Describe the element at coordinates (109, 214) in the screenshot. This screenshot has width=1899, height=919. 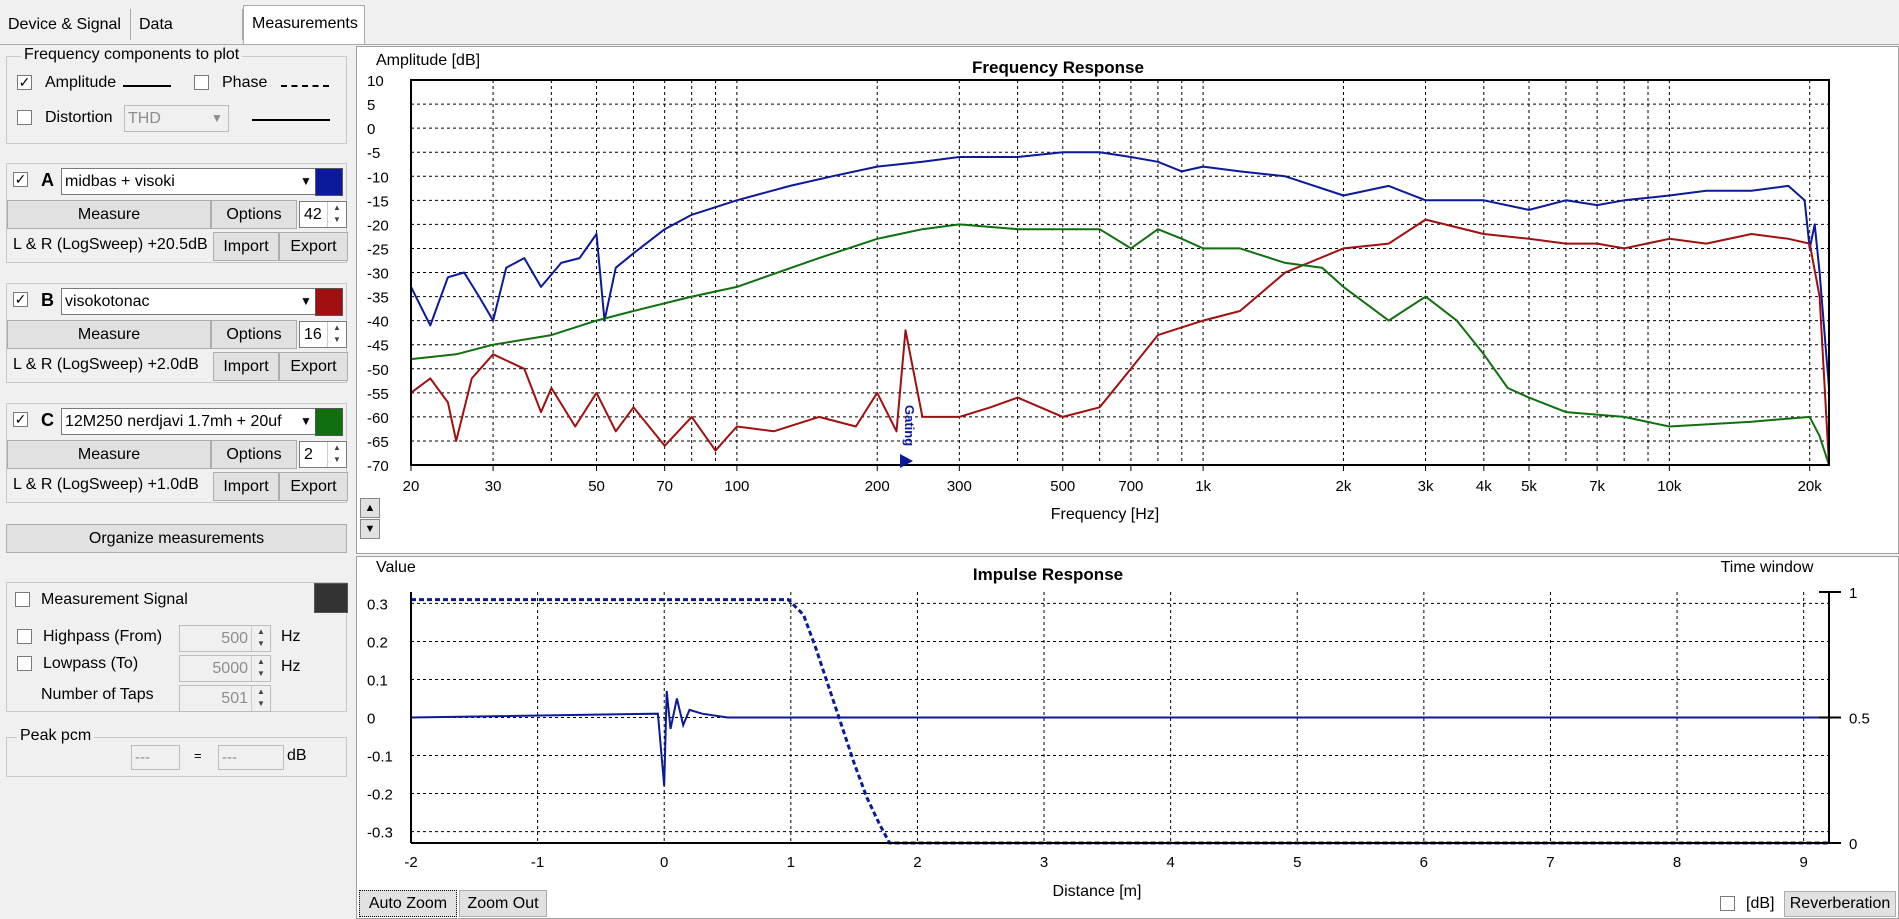
I see `measurement-a-measure-button: Measure` at that location.